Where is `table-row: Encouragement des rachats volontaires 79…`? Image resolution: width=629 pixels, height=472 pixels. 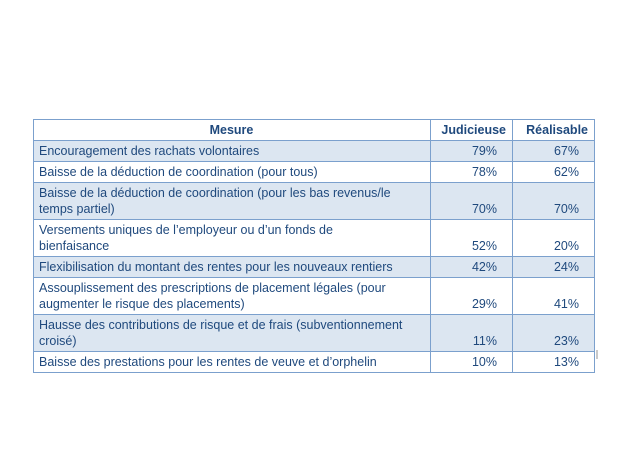
table-row: Encouragement des rachats volontaires 79… is located at coordinates (314, 151).